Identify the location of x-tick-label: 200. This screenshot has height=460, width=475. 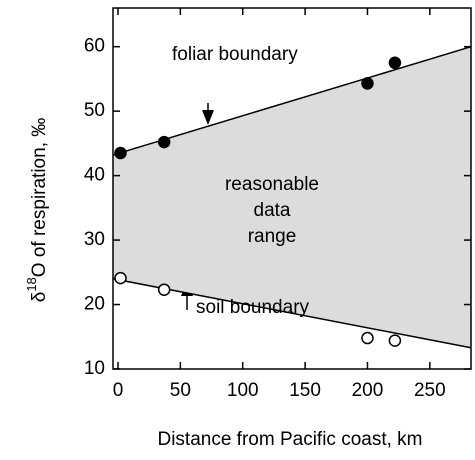
(368, 390).